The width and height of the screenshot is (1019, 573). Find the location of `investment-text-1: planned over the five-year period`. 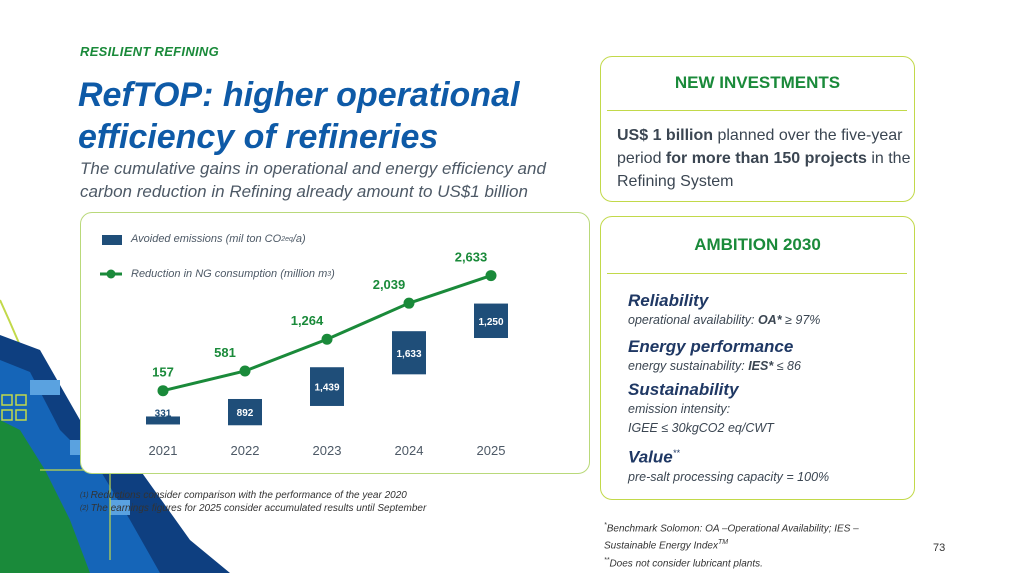

investment-text-1: planned over the five-year period is located at coordinates (760, 147).